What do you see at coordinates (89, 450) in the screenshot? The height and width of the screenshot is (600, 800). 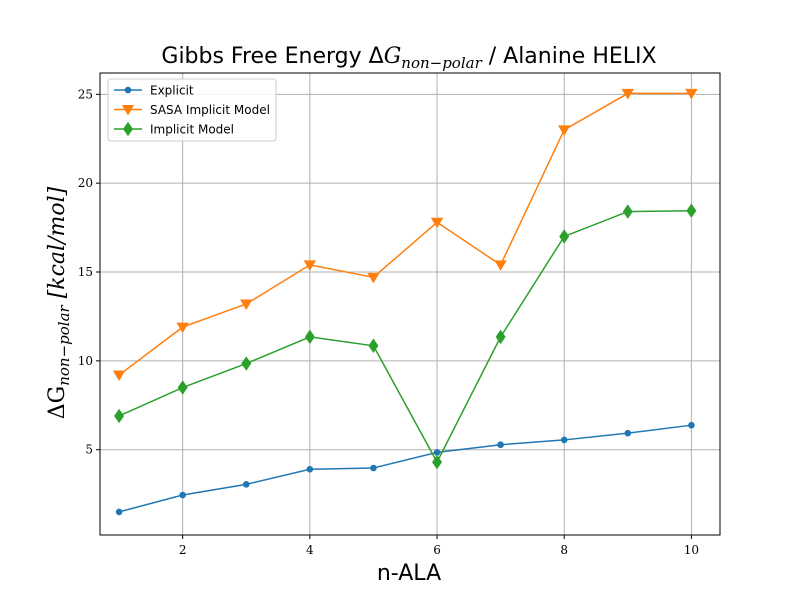 I see `y-tick-label: 5` at bounding box center [89, 450].